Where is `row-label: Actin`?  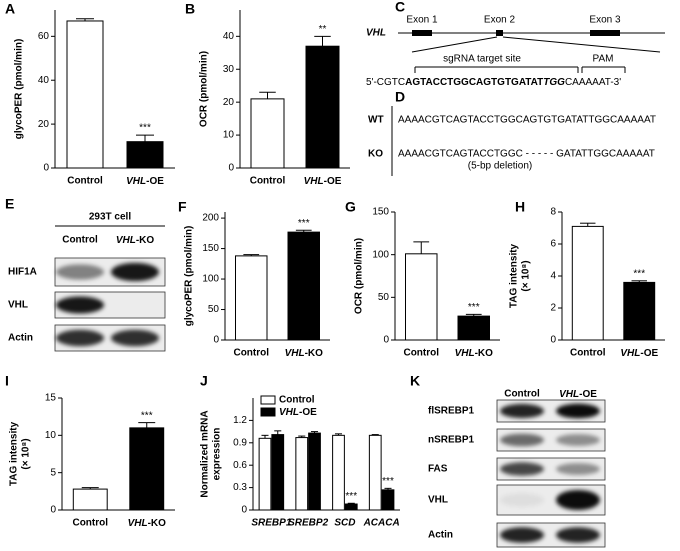
row-label: Actin is located at coordinates (440, 535).